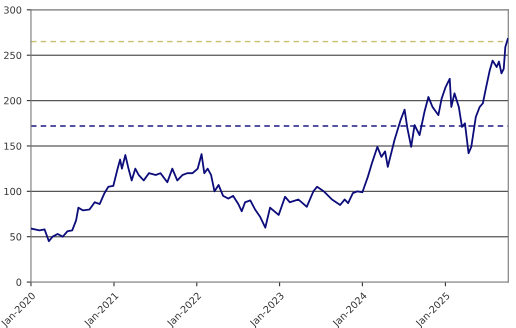 Image resolution: width=516 pixels, height=328 pixels. Describe the element at coordinates (13, 192) in the screenshot. I see `y-tick-label: 100` at that location.